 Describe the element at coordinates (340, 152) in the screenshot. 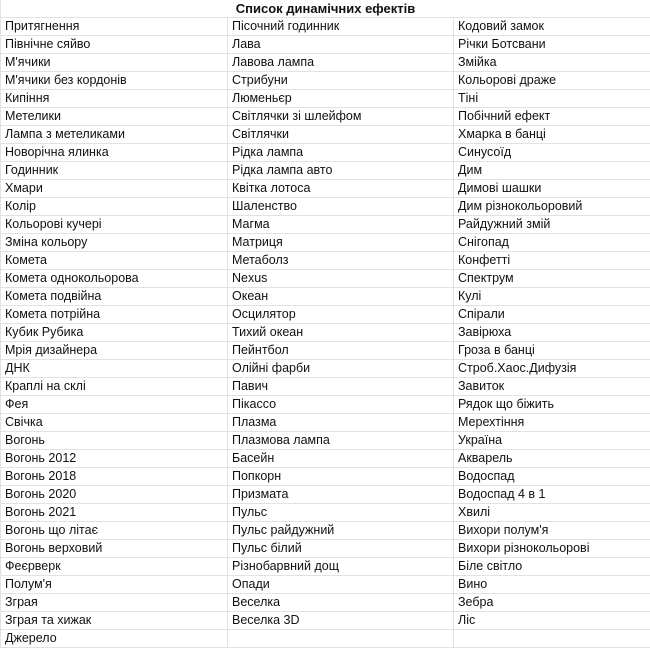

I see `table-cell: Рідка лампа` at that location.